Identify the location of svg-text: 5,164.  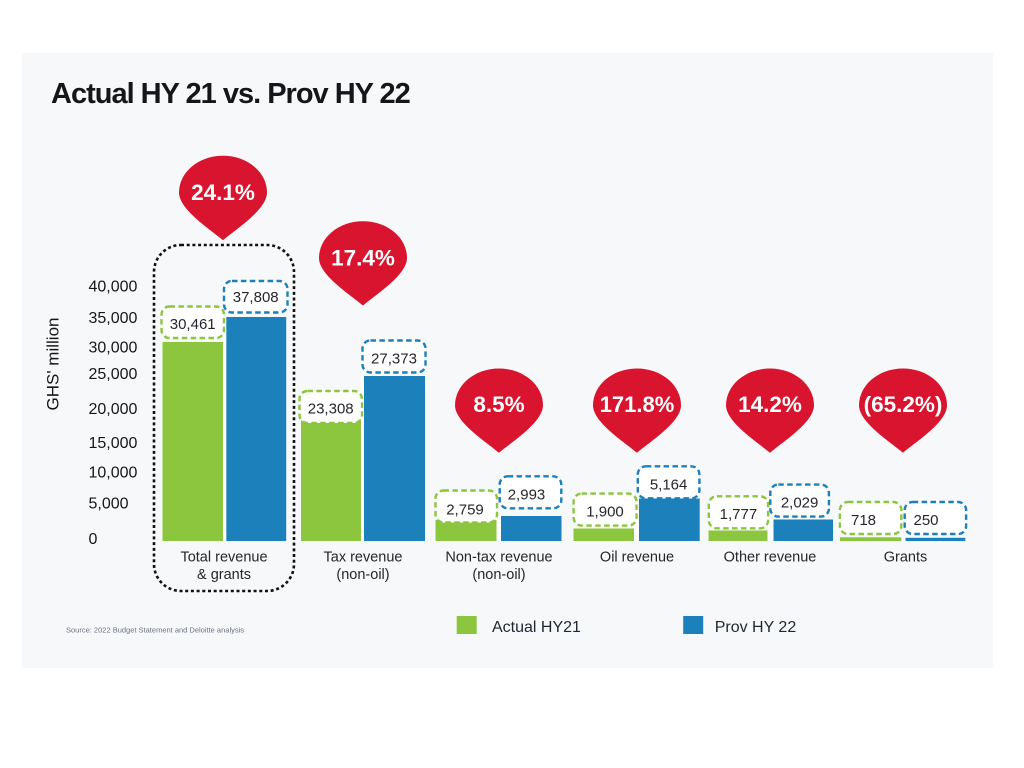
(669, 484).